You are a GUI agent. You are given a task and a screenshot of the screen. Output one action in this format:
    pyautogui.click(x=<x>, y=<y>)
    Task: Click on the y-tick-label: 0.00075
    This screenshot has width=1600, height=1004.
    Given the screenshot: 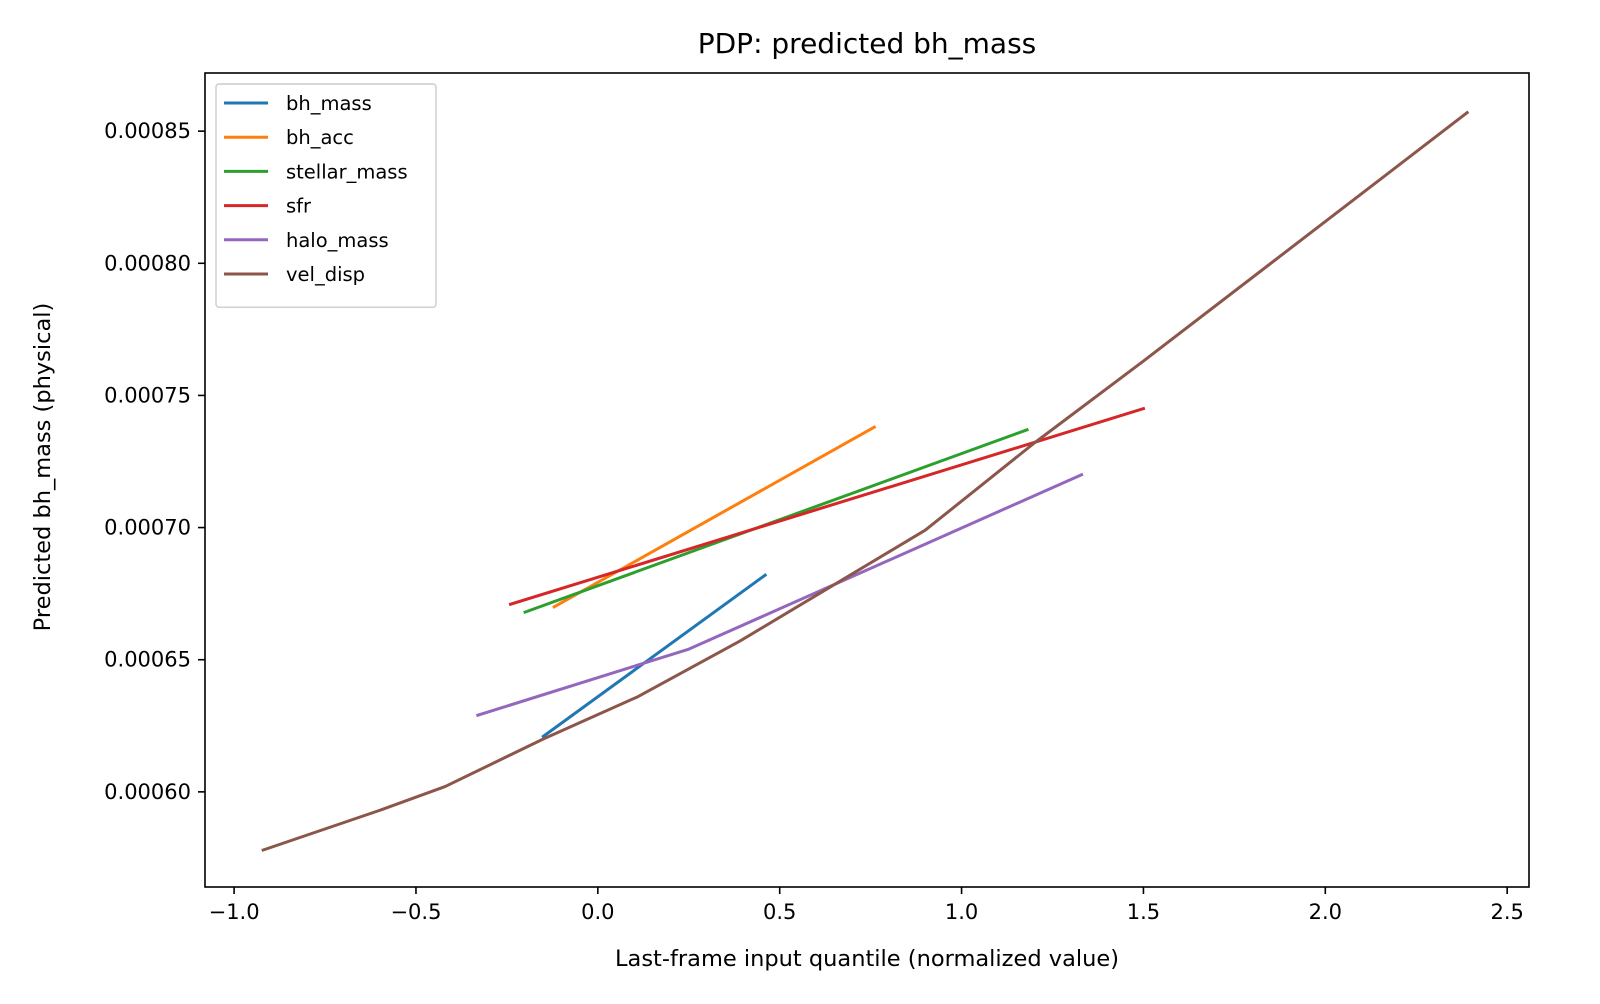 What is the action you would take?
    pyautogui.click(x=147, y=395)
    